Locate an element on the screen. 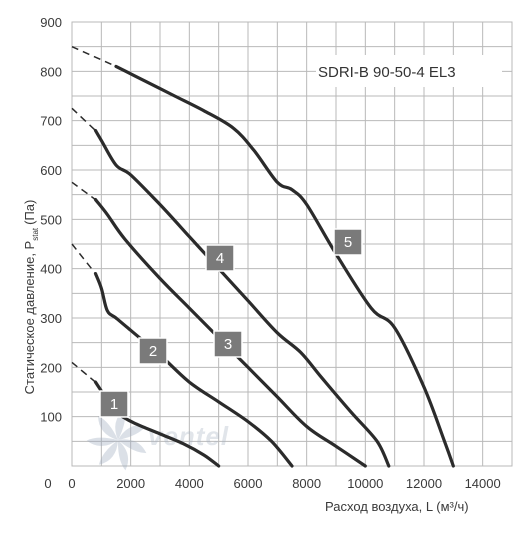 This screenshot has height=533, width=525. y-tick-label: 600 is located at coordinates (51, 170).